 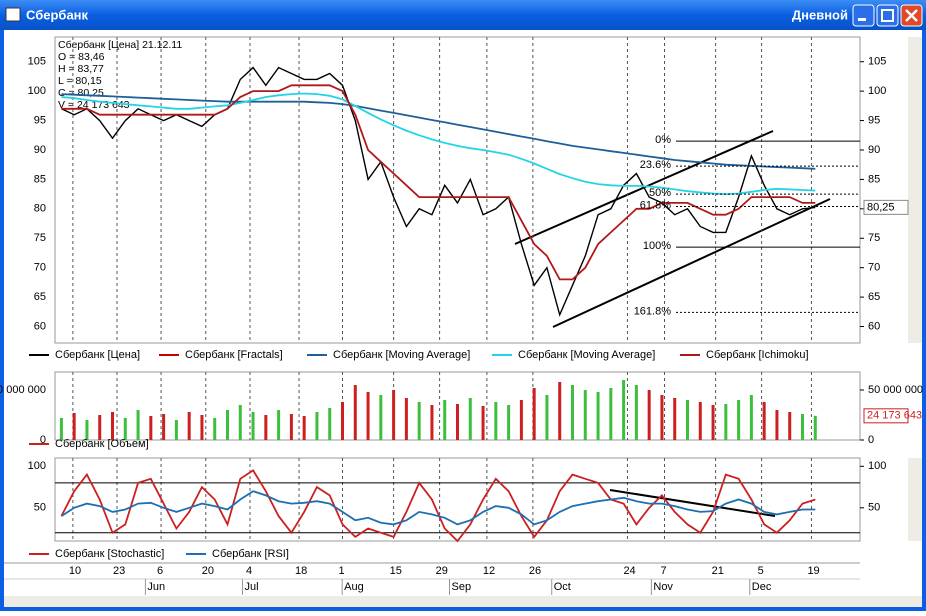 I want to click on x-tick-label: 18, so click(x=301, y=571).